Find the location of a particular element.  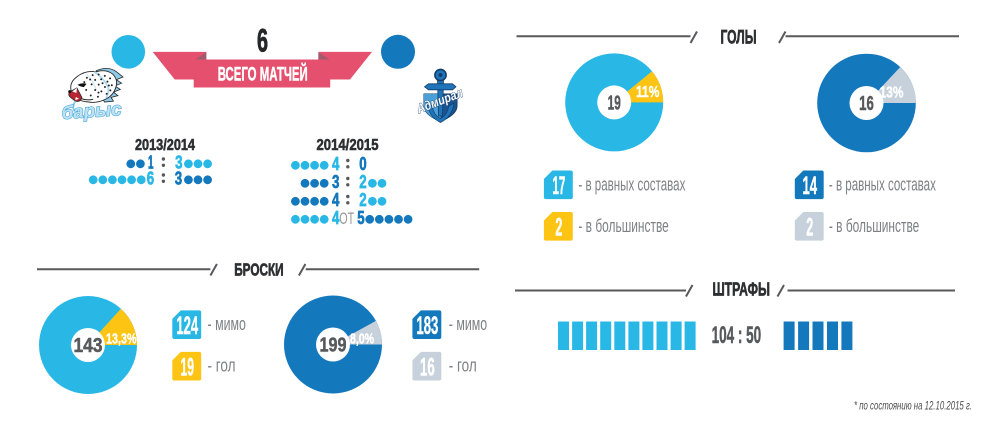

svg-text: 143 is located at coordinates (88, 345).